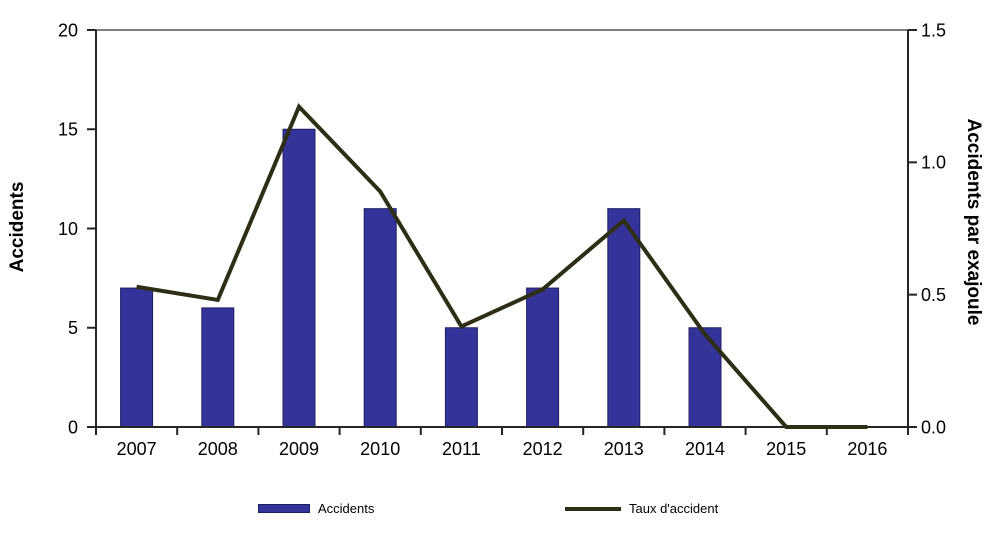  Describe the element at coordinates (284, 508) in the screenshot. I see `bar-legend-swatch` at that location.